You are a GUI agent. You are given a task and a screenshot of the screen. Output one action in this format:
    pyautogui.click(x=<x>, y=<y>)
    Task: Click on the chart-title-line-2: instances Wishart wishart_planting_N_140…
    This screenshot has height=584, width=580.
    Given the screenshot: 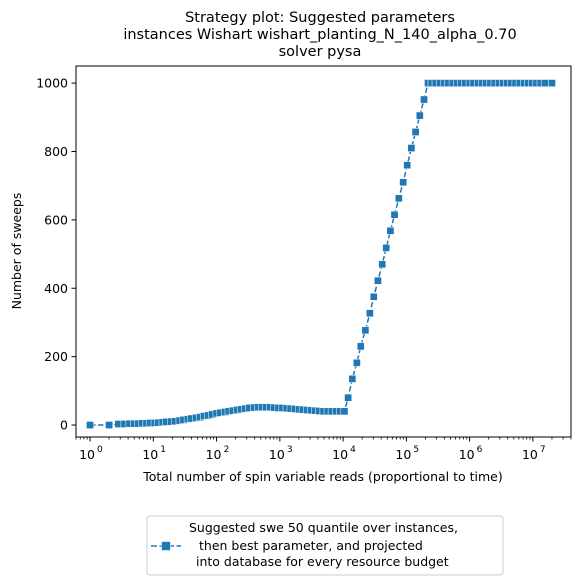 What is the action you would take?
    pyautogui.click(x=319, y=35)
    